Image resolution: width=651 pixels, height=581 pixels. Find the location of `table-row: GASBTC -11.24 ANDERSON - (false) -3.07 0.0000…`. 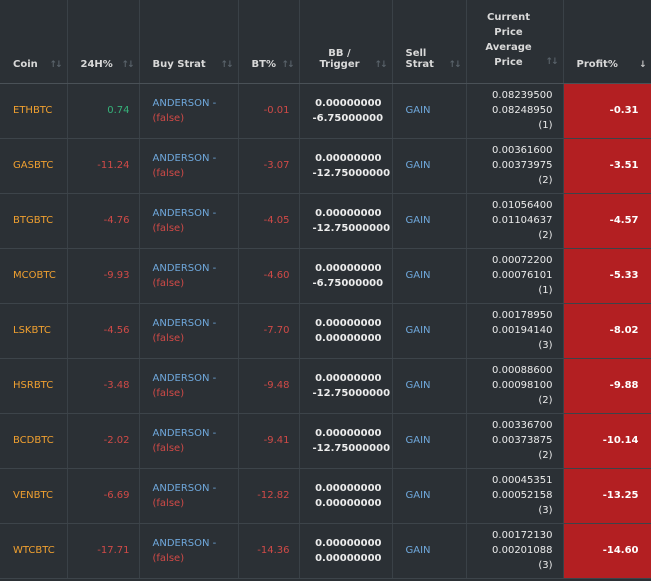

table-row: GASBTC -11.24 ANDERSON - (false) -3.07 0.0000… is located at coordinates (325, 166).